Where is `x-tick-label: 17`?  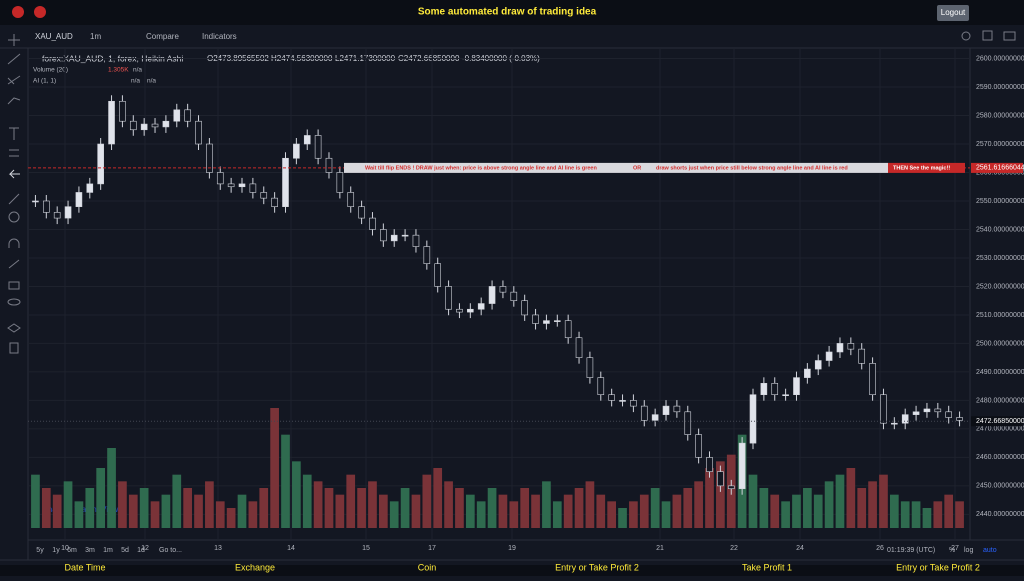
x-tick-label: 17 is located at coordinates (432, 548).